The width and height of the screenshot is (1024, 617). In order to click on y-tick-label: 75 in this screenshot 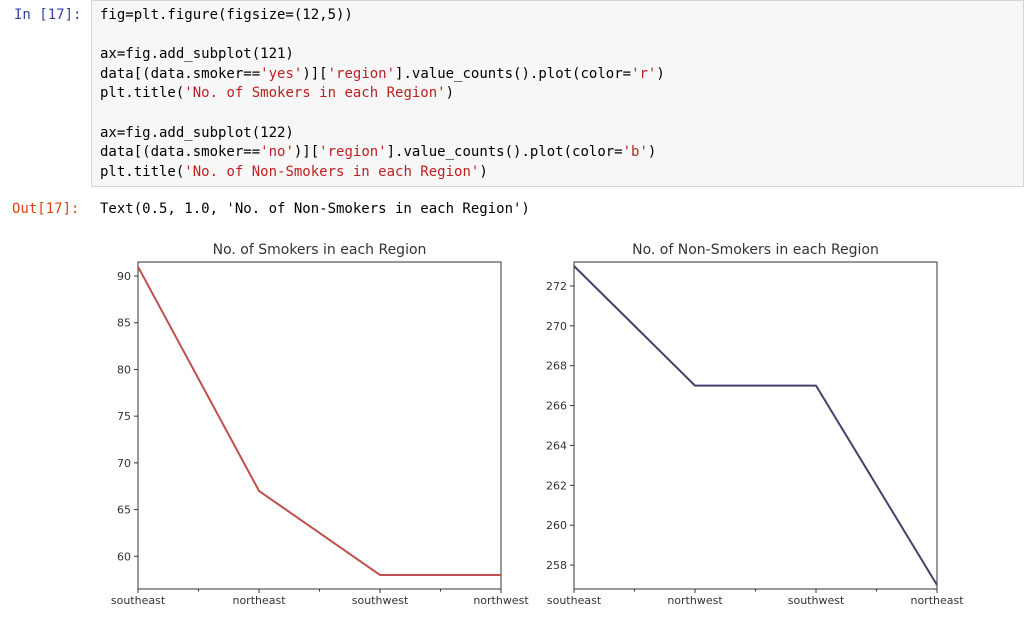, I will do `click(124, 416)`.